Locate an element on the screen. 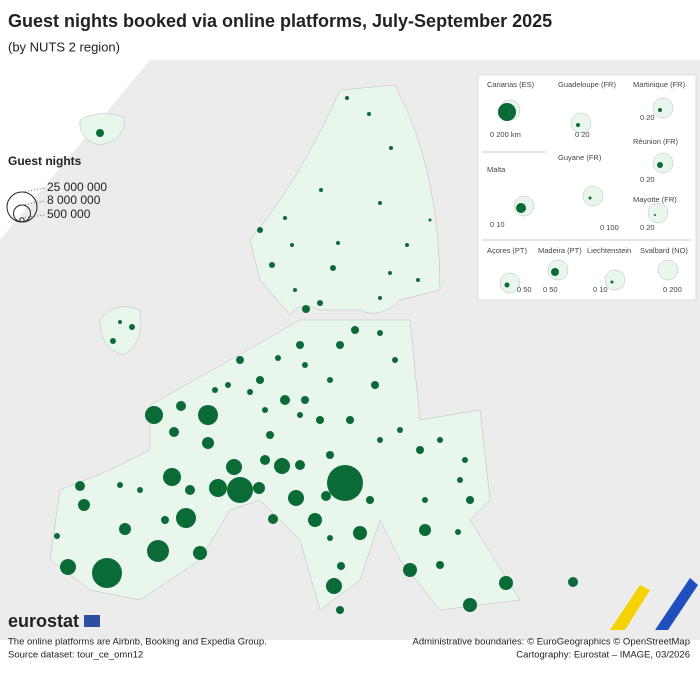 The width and height of the screenshot is (700, 700). corner-decoration is located at coordinates (654, 604).